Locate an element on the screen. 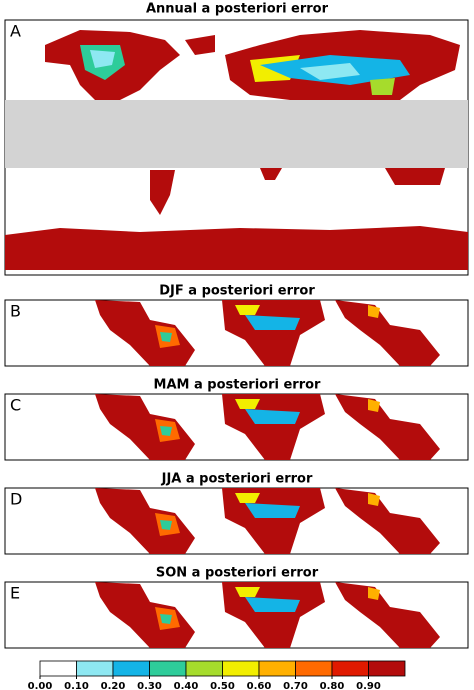 This screenshot has height=690, width=474. colorbar: 0.00 0.10 0.20 0.30 0.40 0.50 0.60 0.70 0.80 0.90 is located at coordinates (217, 675).